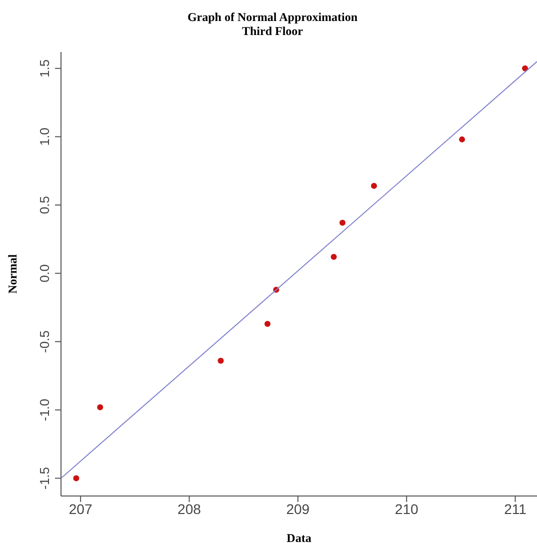 This screenshot has width=537, height=543. What do you see at coordinates (44, 478) in the screenshot?
I see `y-tick-label: -1.5` at bounding box center [44, 478].